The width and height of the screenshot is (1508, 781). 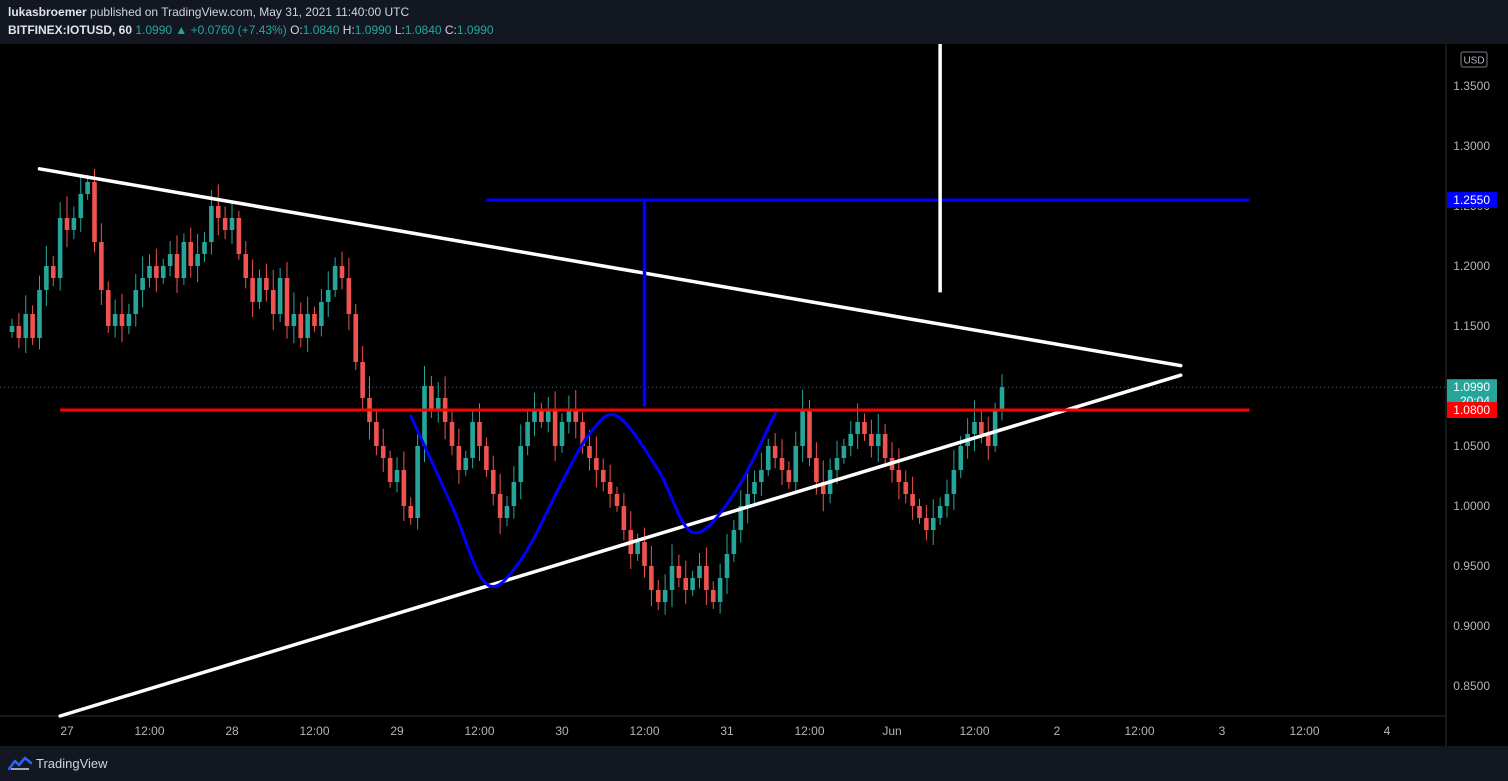 What do you see at coordinates (593, 500) in the screenshot?
I see `pattern-curve` at bounding box center [593, 500].